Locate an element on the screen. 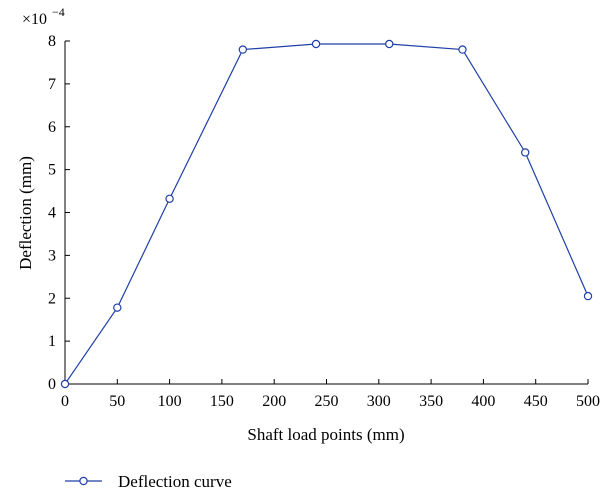  x-tick-label: 450 is located at coordinates (536, 401).